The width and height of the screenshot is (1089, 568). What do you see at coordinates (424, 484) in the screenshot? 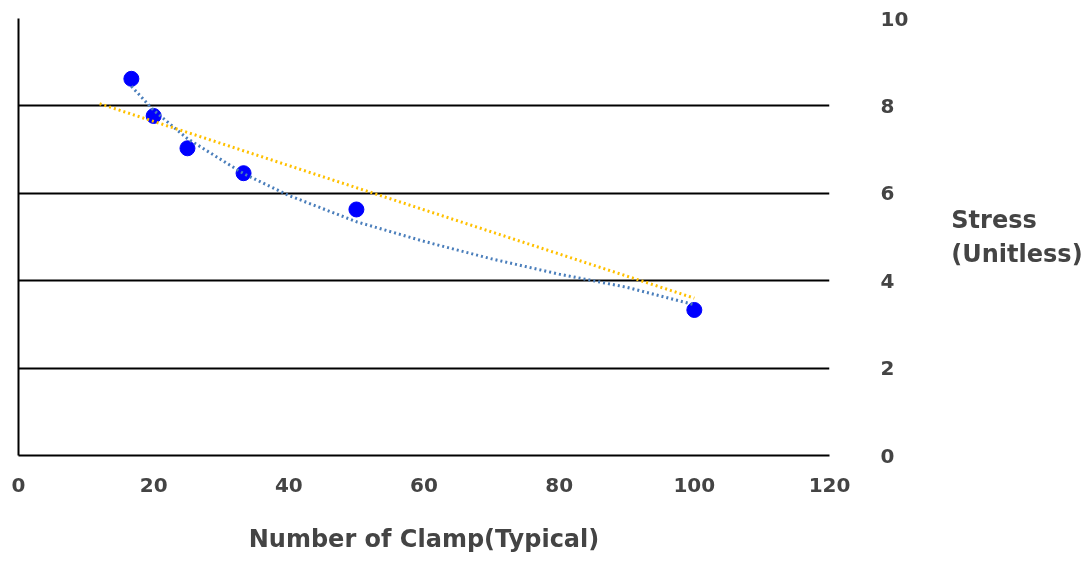
I see `x-tick-label: 60` at bounding box center [424, 484].